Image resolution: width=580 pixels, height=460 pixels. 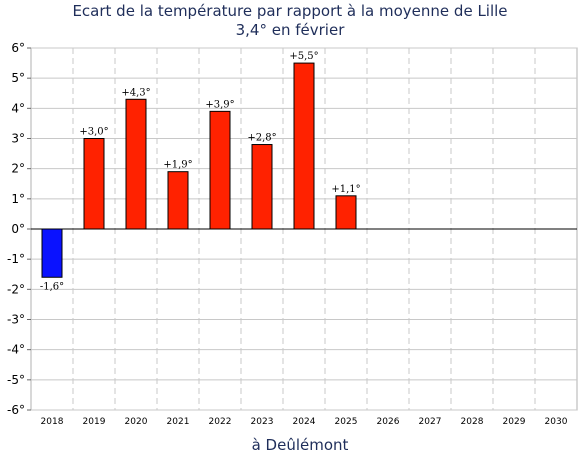 What do you see at coordinates (94, 422) in the screenshot?
I see `x-tick-label: 2019` at bounding box center [94, 422].